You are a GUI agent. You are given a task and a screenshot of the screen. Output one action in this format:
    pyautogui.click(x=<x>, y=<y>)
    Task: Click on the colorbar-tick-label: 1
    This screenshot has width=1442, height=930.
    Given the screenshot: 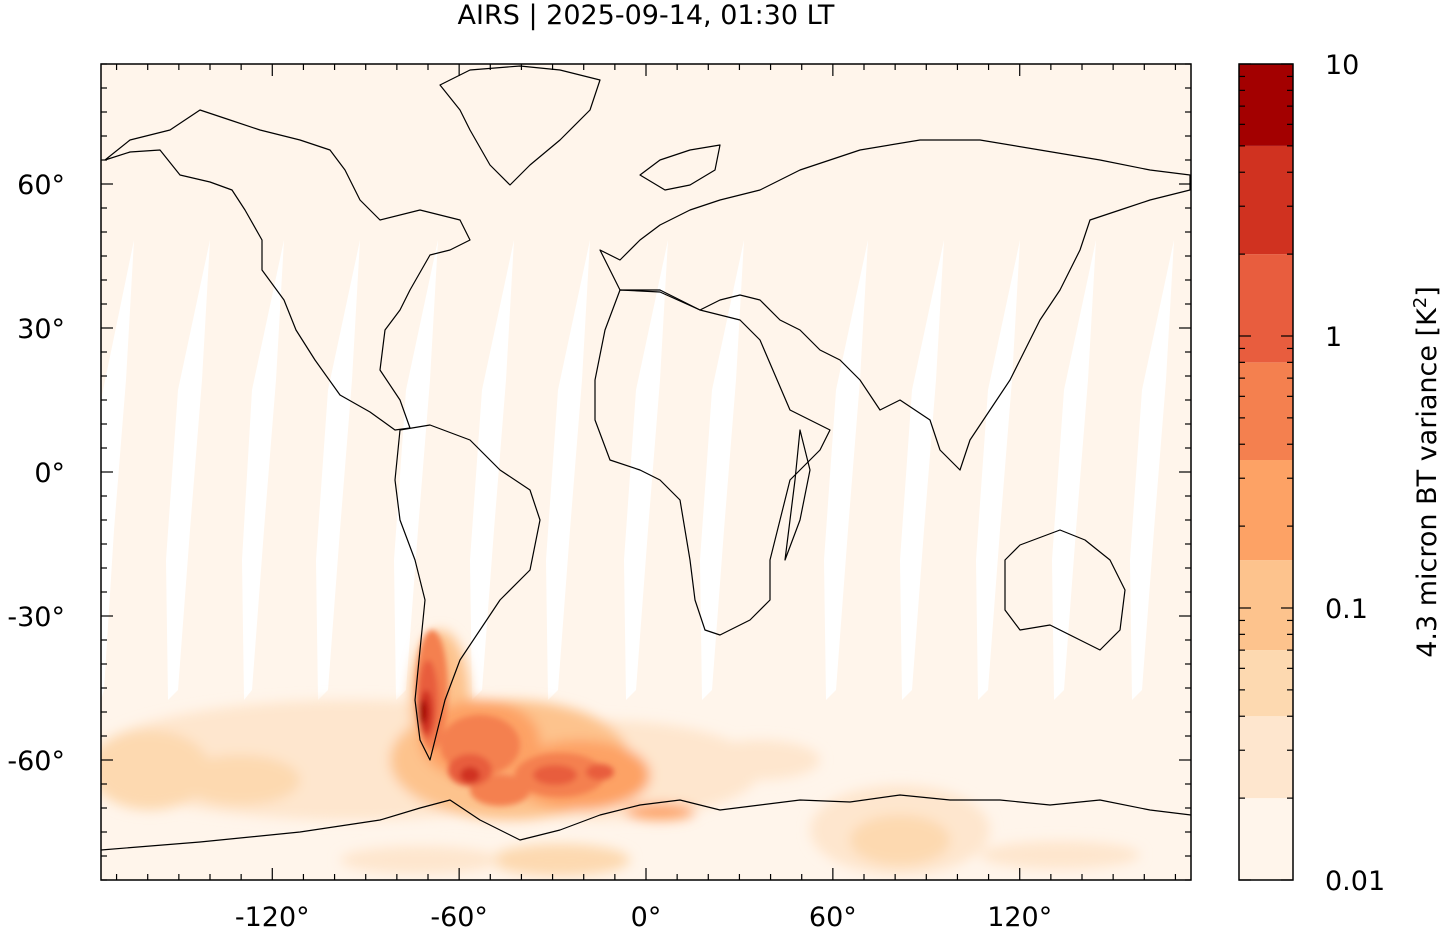 What is the action you would take?
    pyautogui.click(x=1333, y=337)
    